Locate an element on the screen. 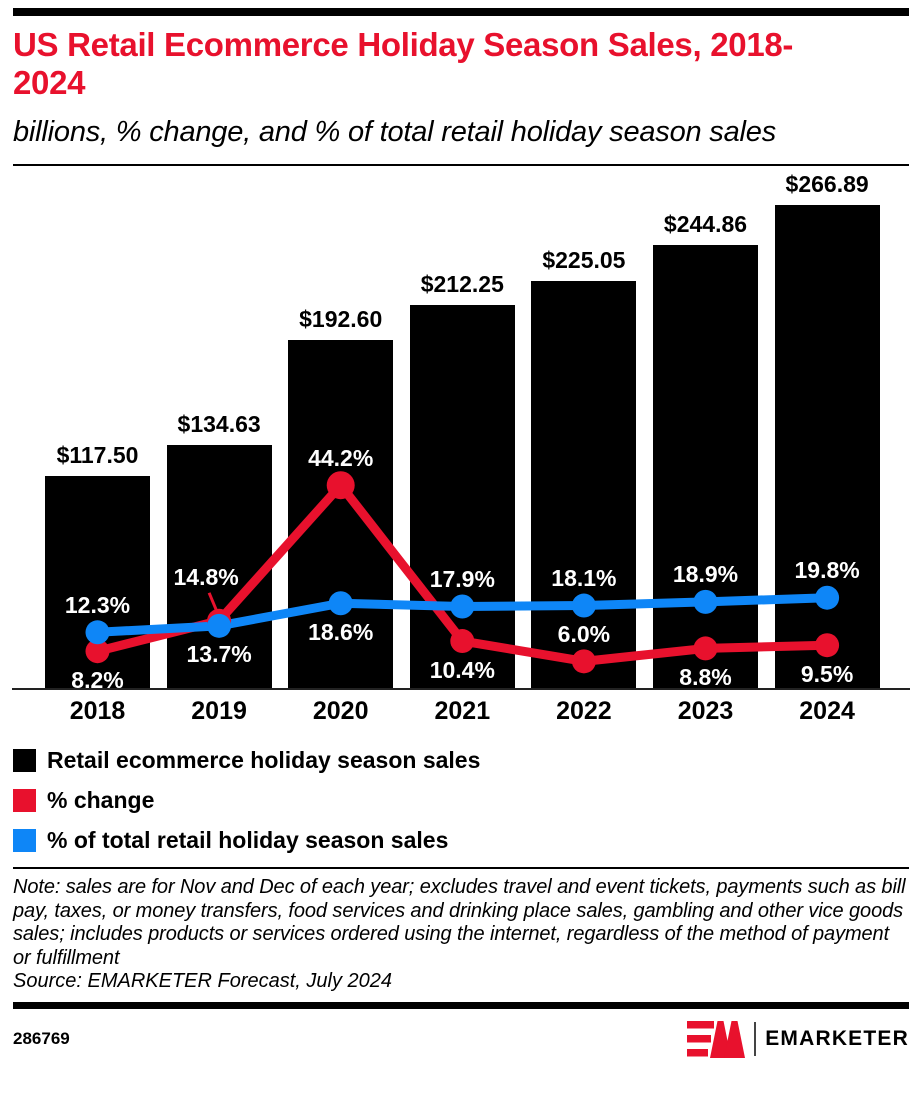  point-label: 17.9% is located at coordinates (462, 578).